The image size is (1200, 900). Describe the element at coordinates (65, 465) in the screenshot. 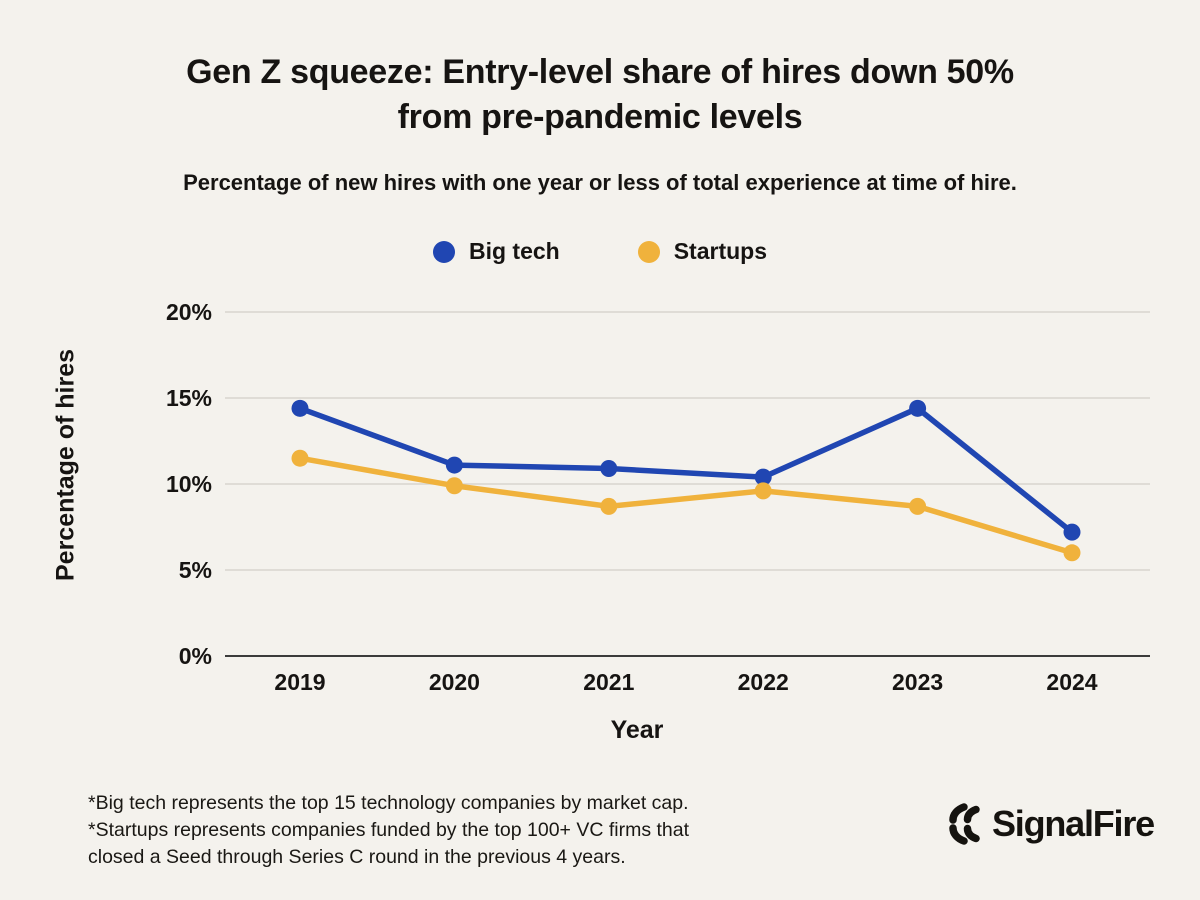

I see `y-axis-title: Percentage of hires` at that location.